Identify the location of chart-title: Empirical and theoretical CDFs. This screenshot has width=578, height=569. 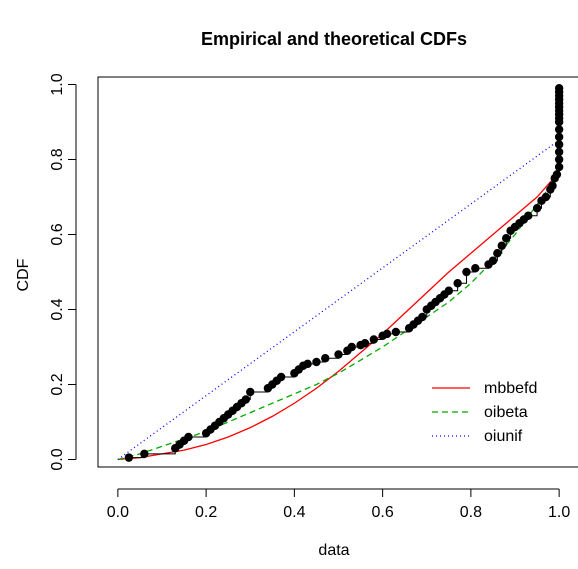
(334, 39).